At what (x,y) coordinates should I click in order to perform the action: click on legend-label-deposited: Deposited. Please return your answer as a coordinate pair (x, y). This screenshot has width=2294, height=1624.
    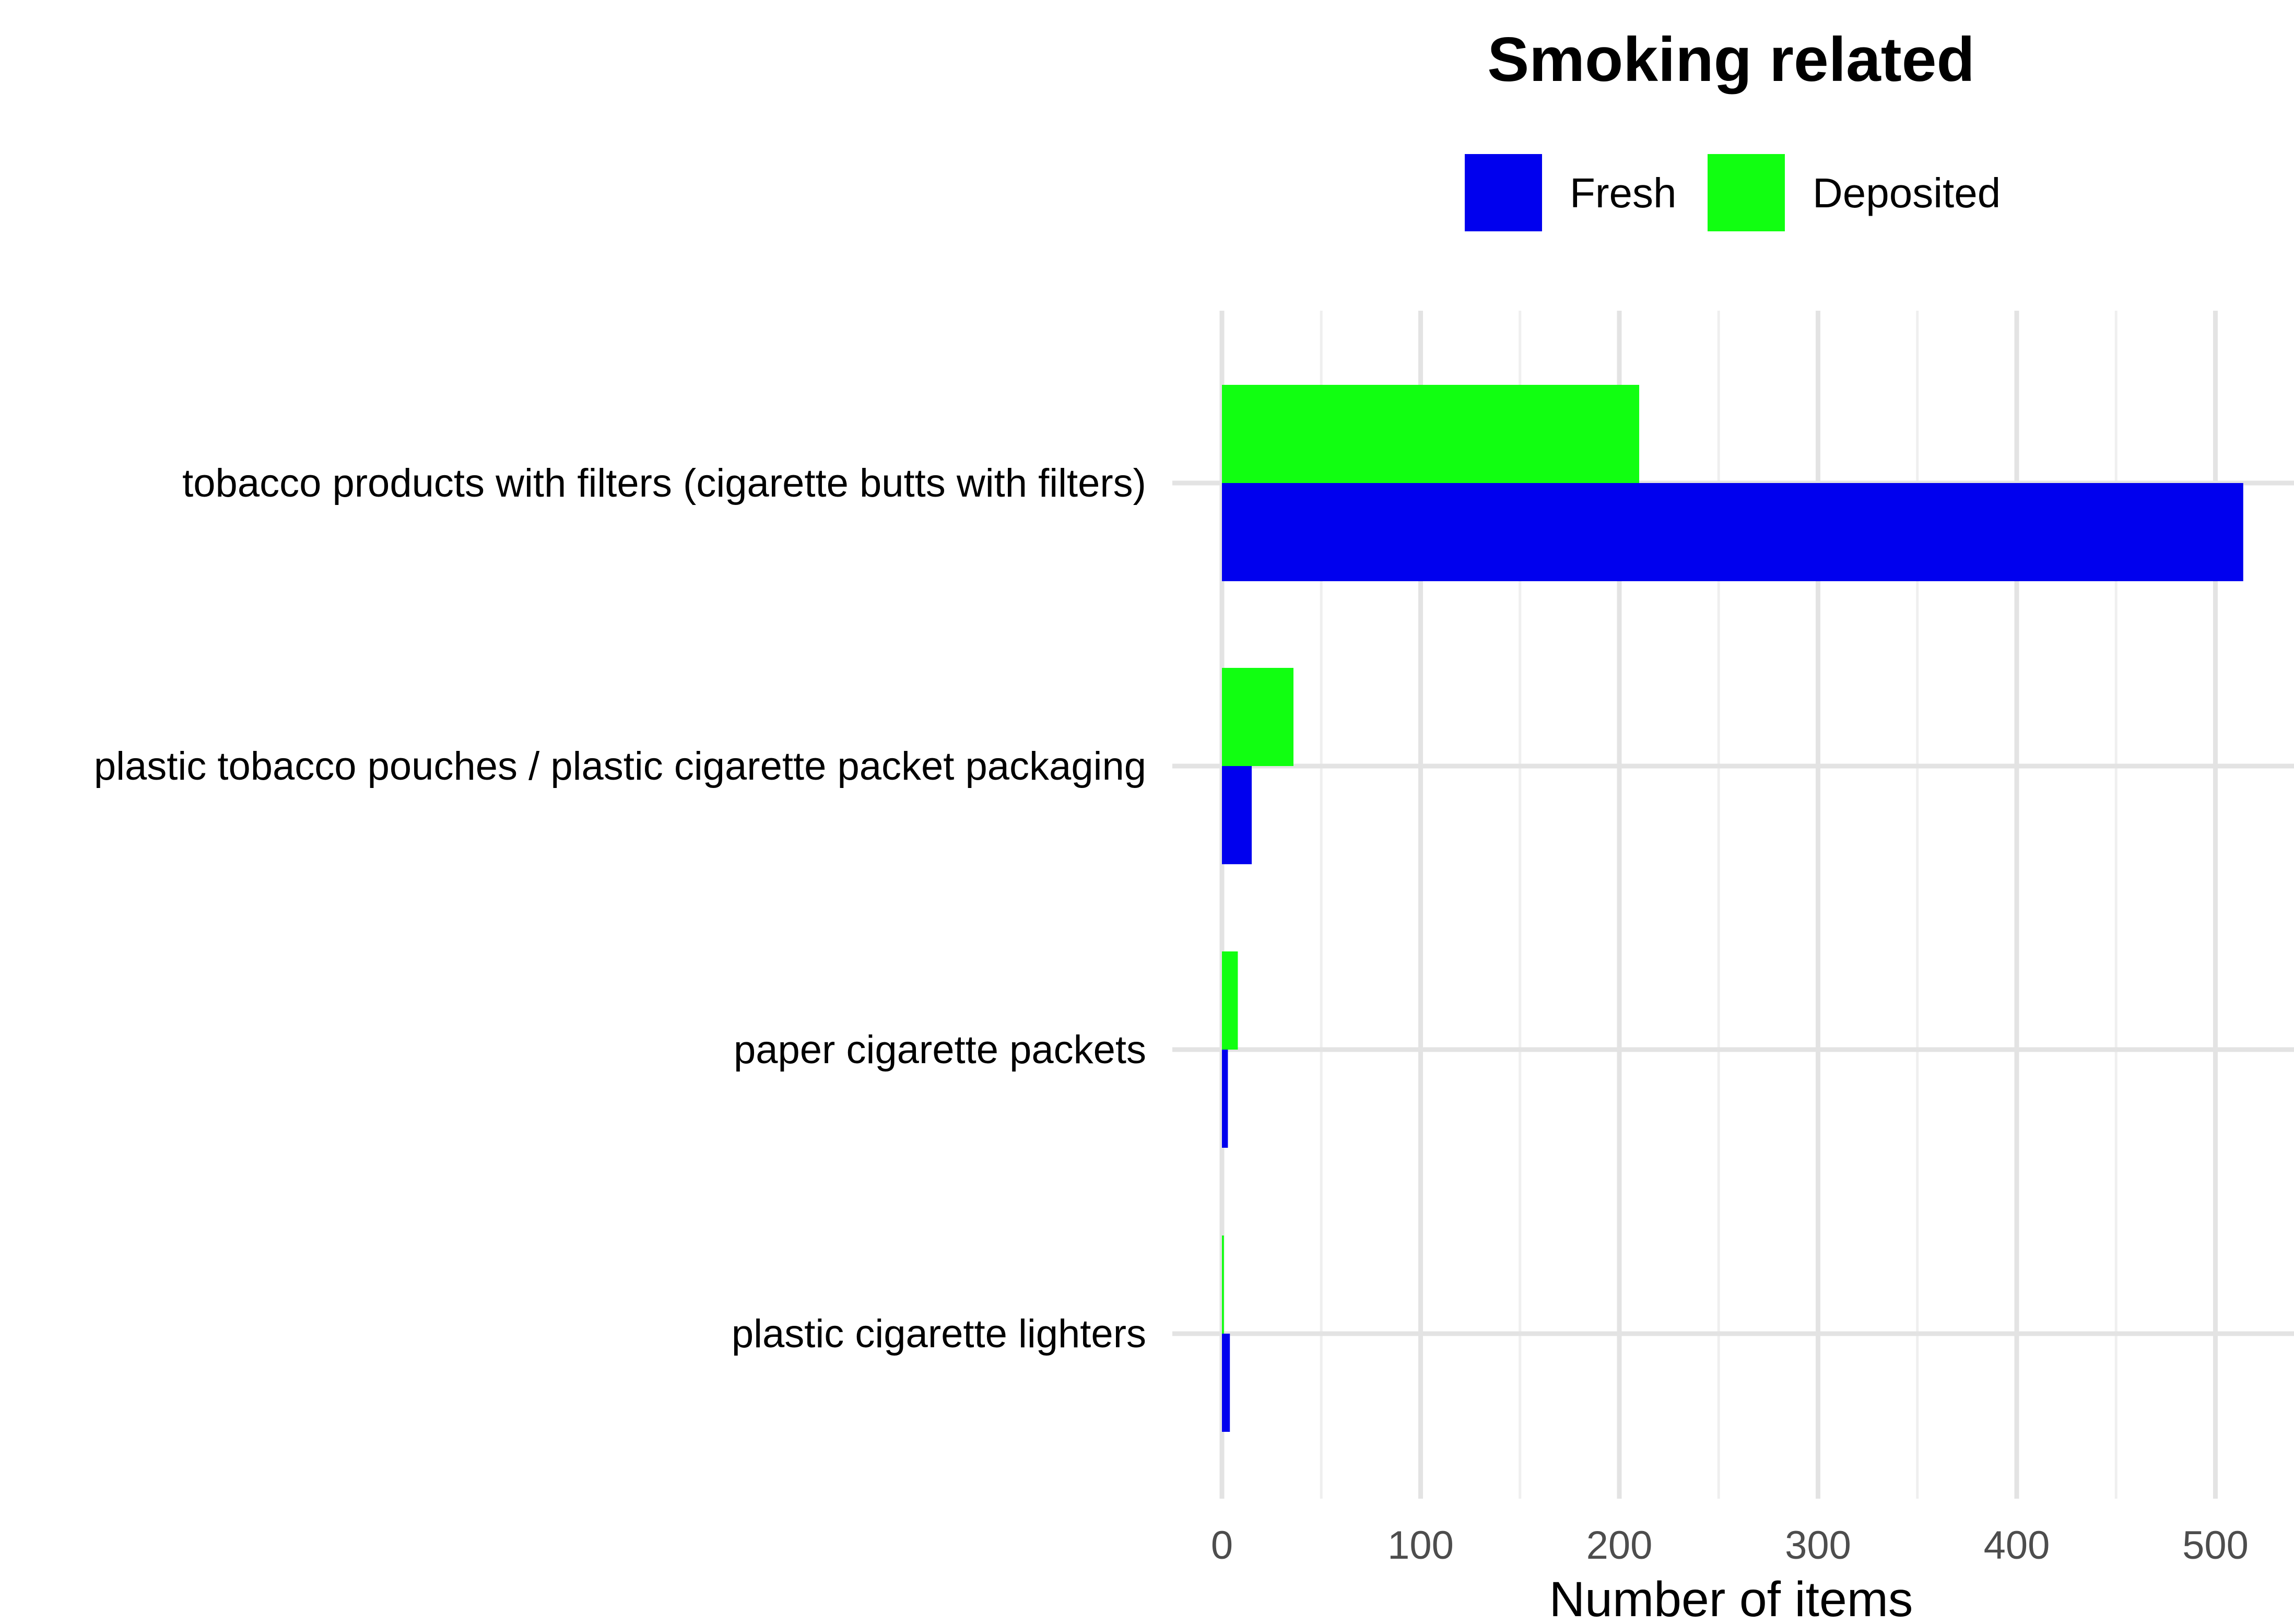
    Looking at the image, I should click on (1907, 193).